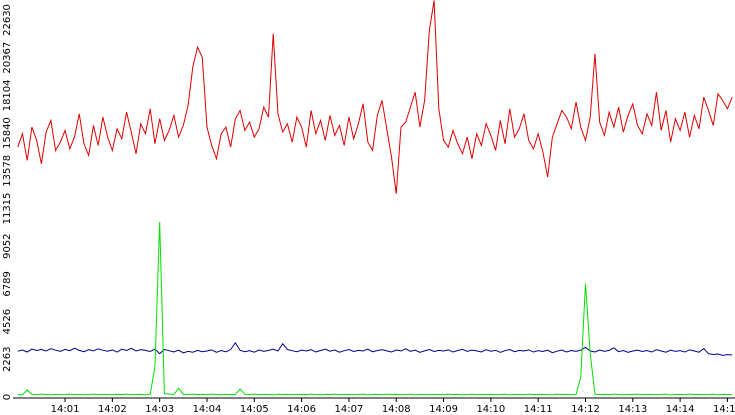 The width and height of the screenshot is (735, 415). I want to click on y-tick-label: 4526, so click(7, 321).